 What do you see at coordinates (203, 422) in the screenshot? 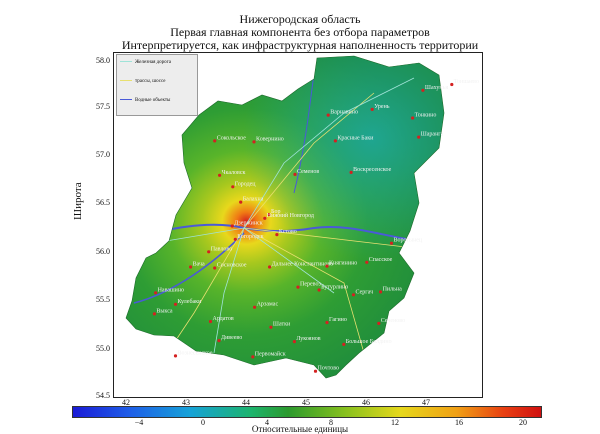
I see `colorbar-tick: 0` at bounding box center [203, 422].